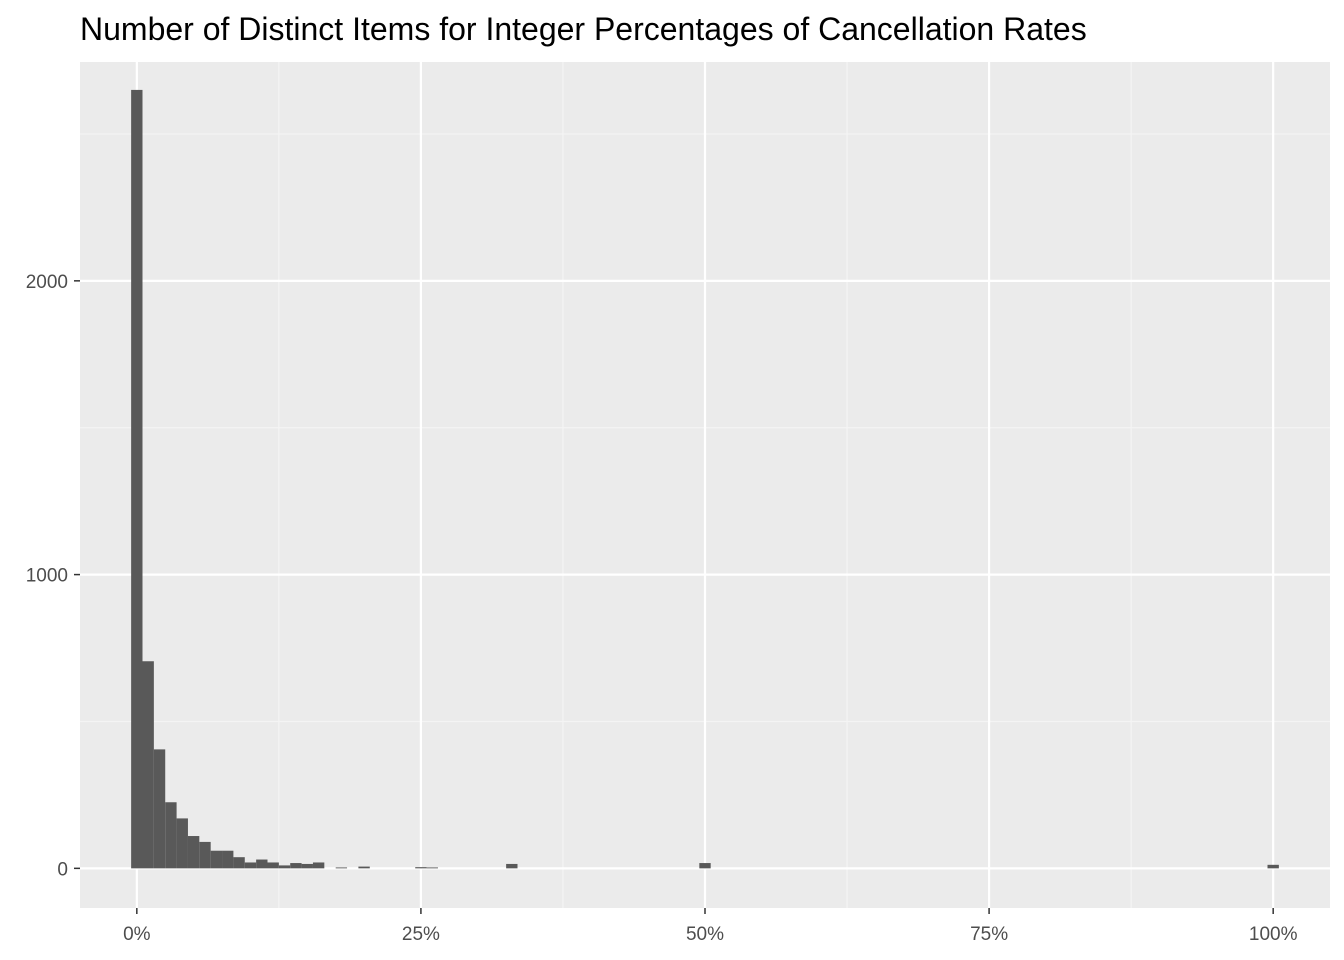 Image resolution: width=1344 pixels, height=960 pixels. What do you see at coordinates (705, 934) in the screenshot?
I see `x-tick-label: 50%` at bounding box center [705, 934].